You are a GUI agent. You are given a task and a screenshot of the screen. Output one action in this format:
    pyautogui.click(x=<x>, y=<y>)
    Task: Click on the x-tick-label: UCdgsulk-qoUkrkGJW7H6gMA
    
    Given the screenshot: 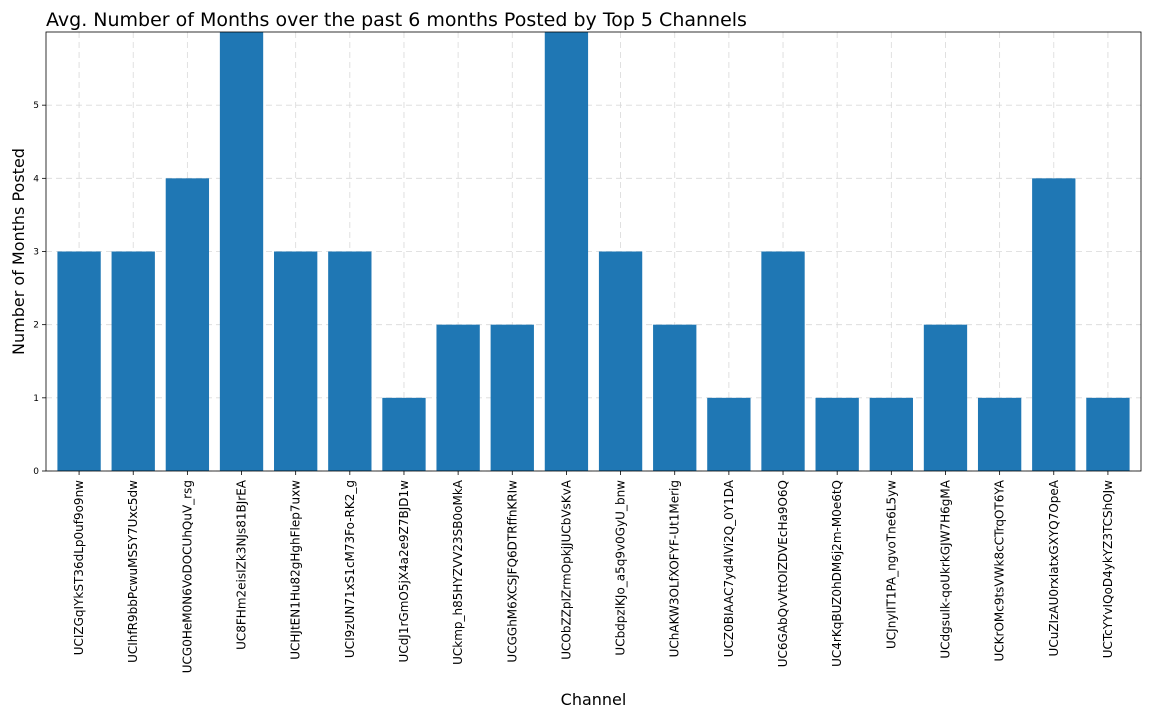 What is the action you would take?
    pyautogui.click(x=945, y=568)
    